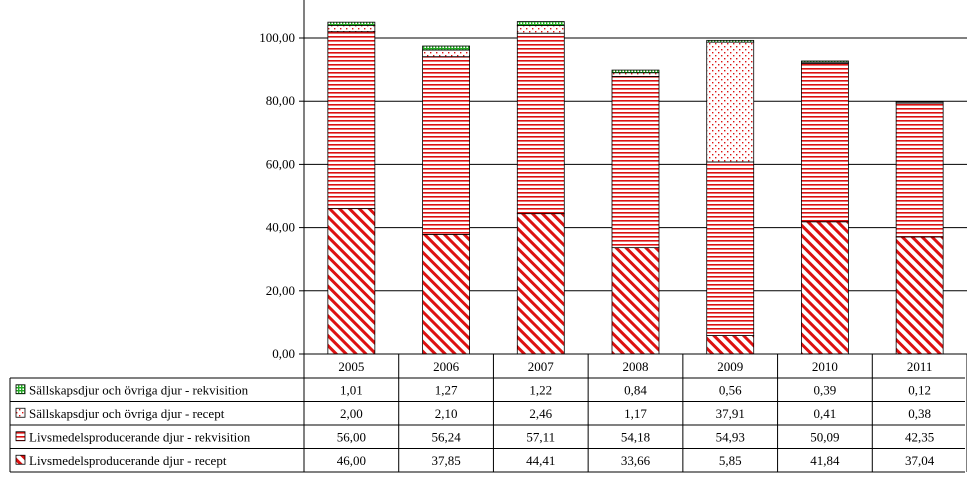 The width and height of the screenshot is (967, 480). Describe the element at coordinates (540, 389) in the screenshot. I see `data-cell: 1,22` at that location.